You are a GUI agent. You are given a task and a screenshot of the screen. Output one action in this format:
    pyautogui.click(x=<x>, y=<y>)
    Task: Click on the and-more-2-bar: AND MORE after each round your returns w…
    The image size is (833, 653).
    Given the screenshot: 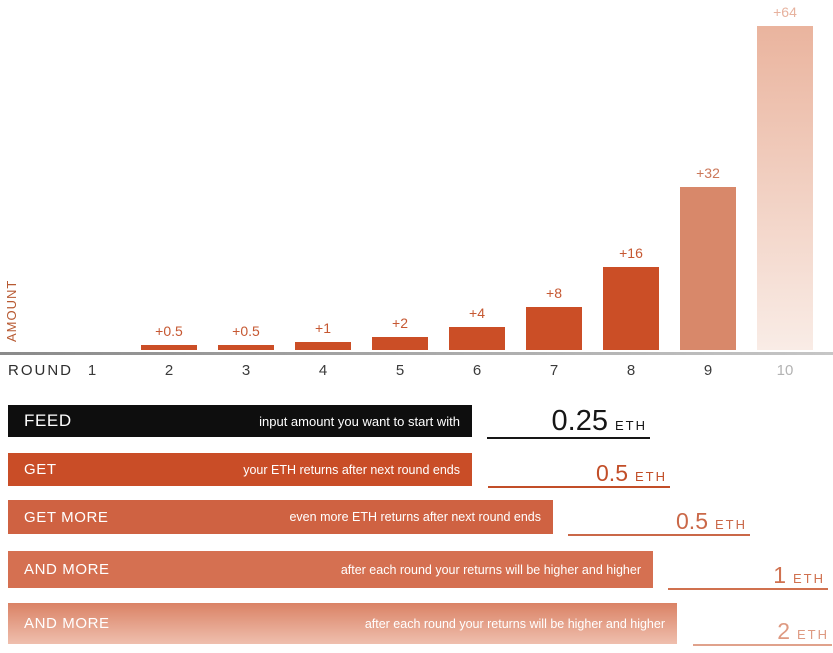 What is the action you would take?
    pyautogui.click(x=342, y=623)
    